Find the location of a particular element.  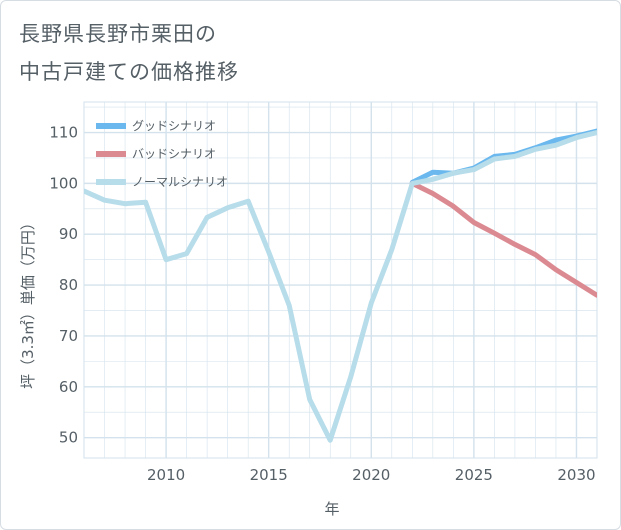

chart-title-line2: 中古戸建ての価格推移 is located at coordinates (129, 72).